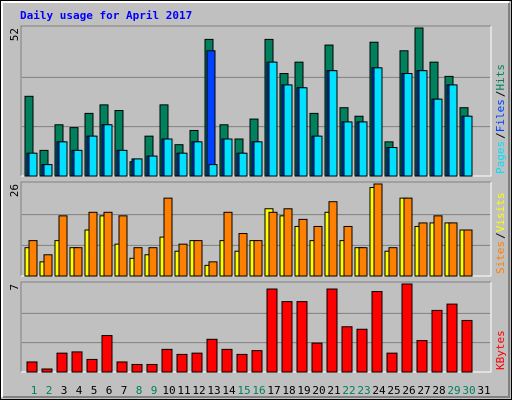  I want to click on chart-title: Daily usage for April 2017, so click(106, 15).